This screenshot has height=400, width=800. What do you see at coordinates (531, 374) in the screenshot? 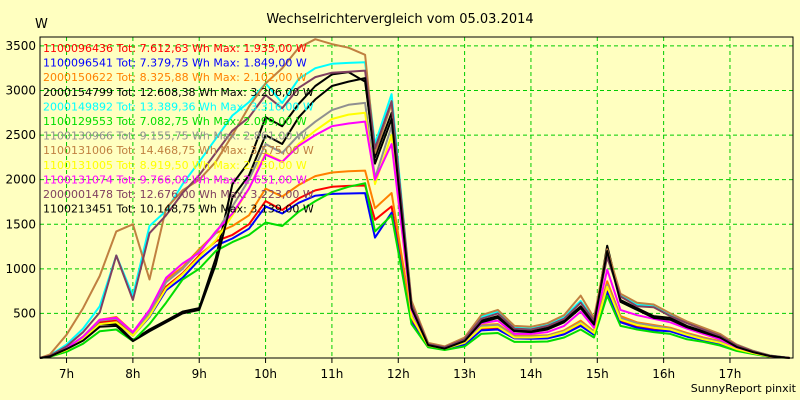
I see `x-tick-label: 14h` at bounding box center [531, 374].